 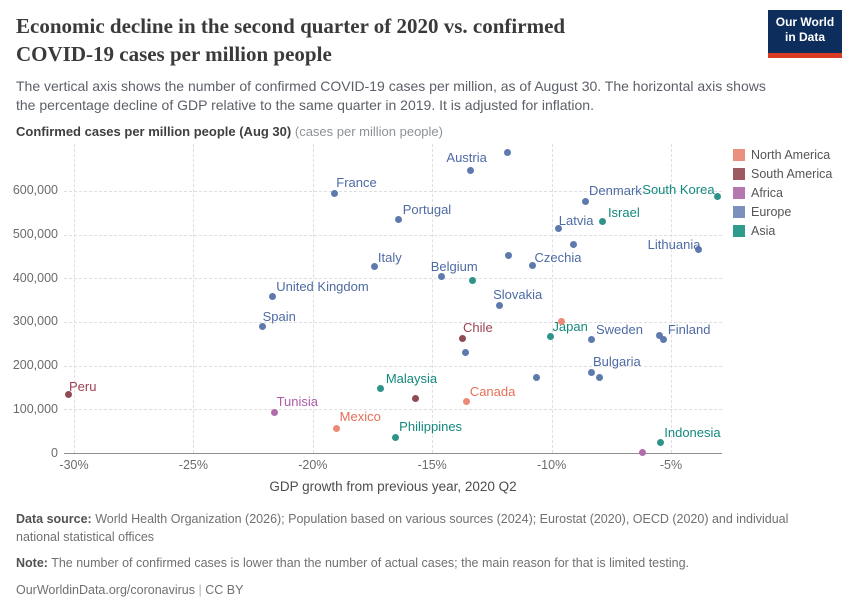 What do you see at coordinates (431, 427) in the screenshot?
I see `country-label-philippines: Philippines` at bounding box center [431, 427].